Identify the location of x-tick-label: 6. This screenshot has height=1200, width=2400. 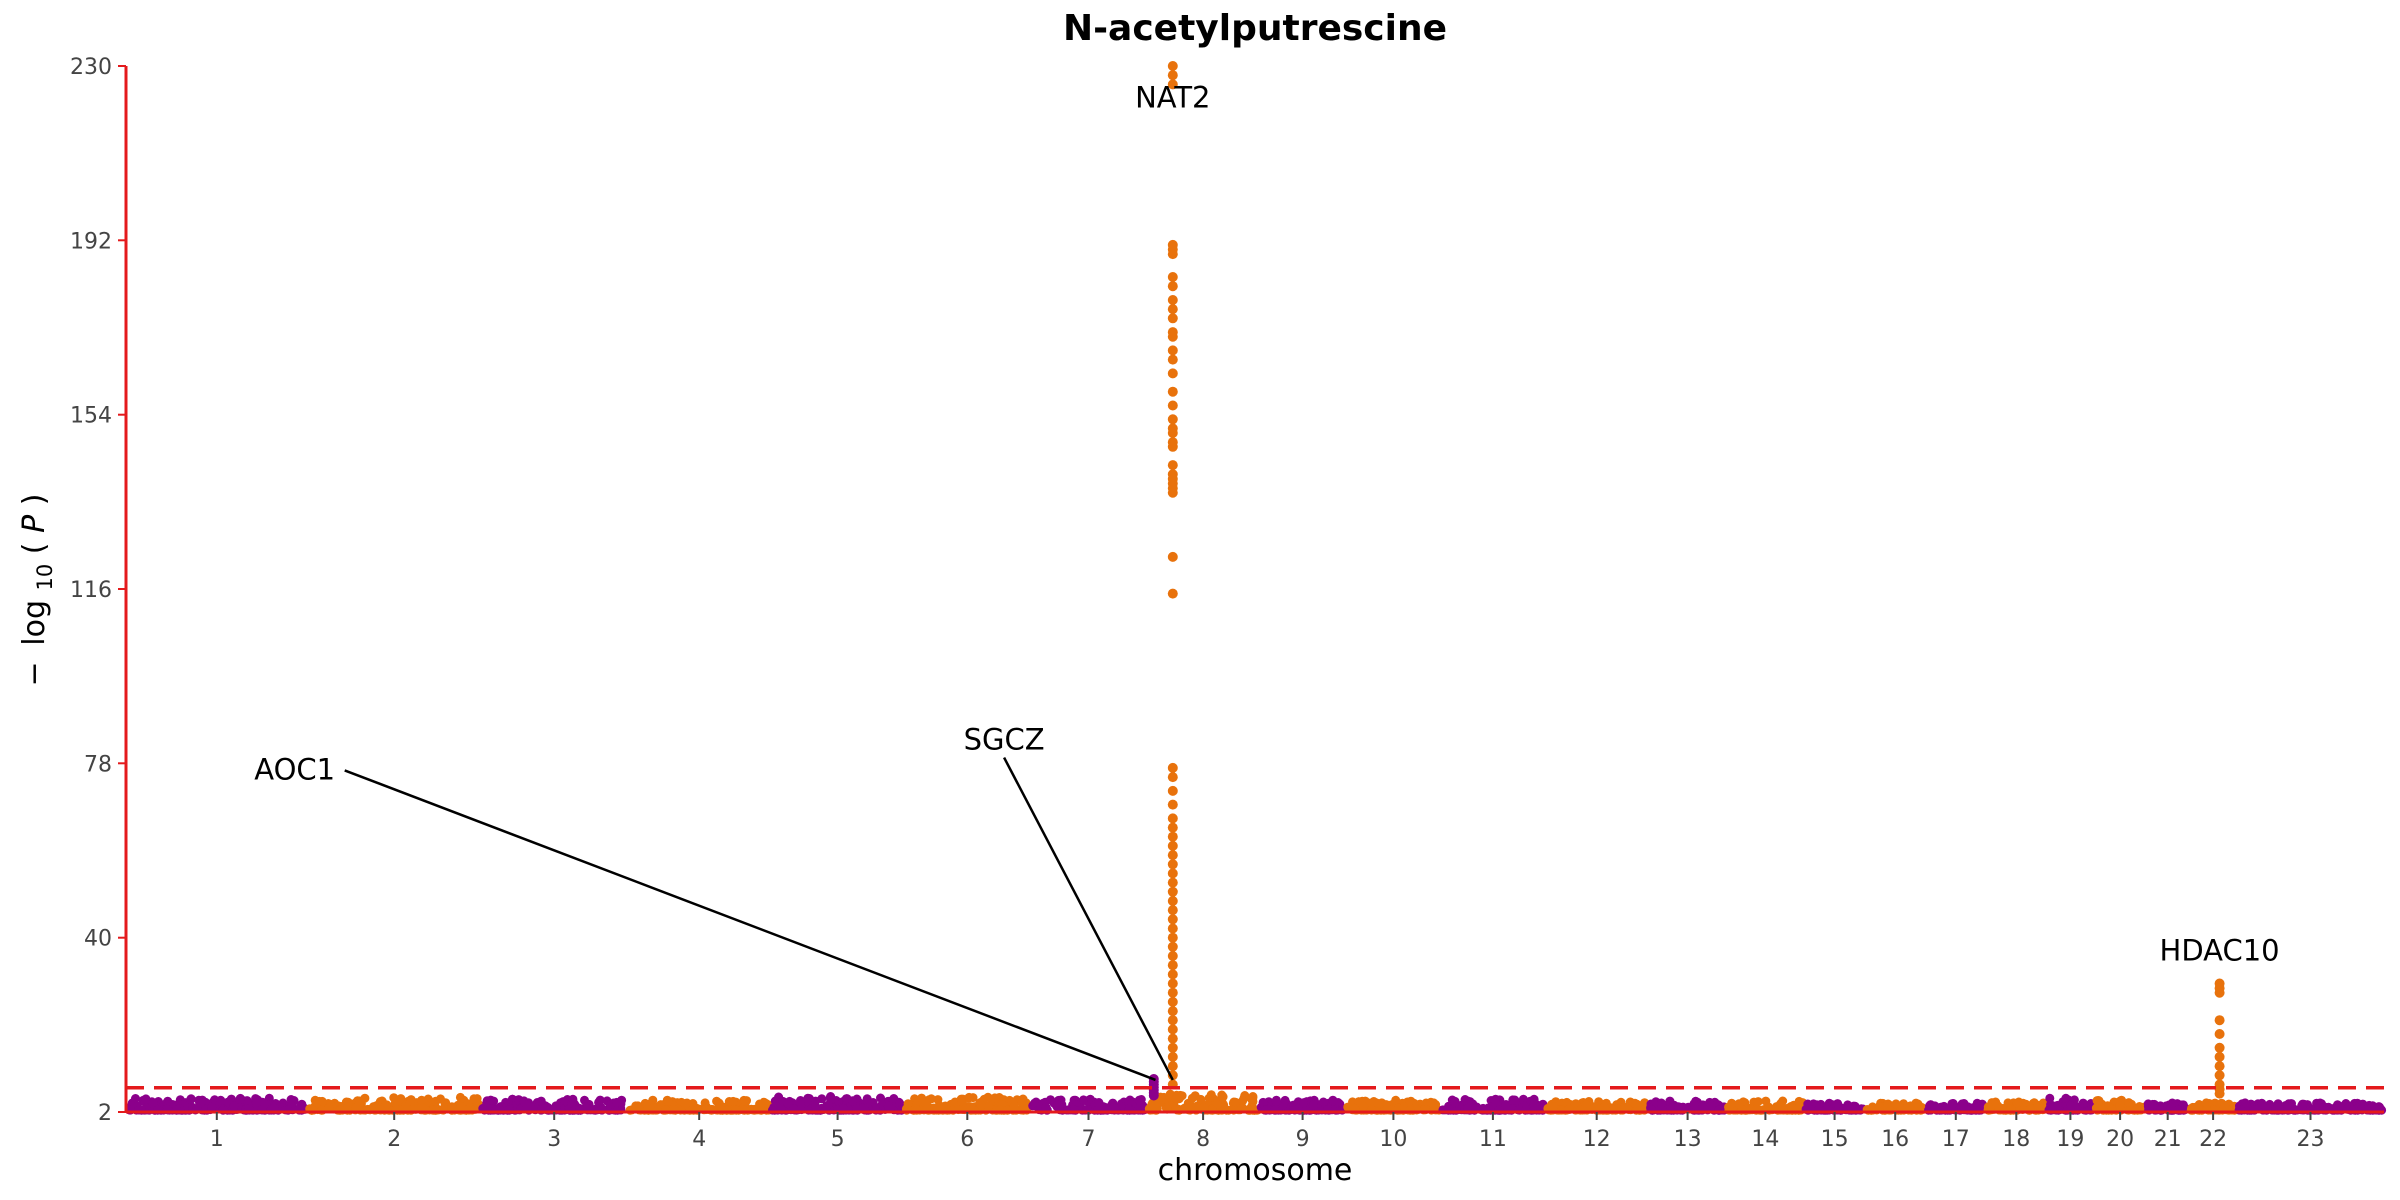
(967, 1139).